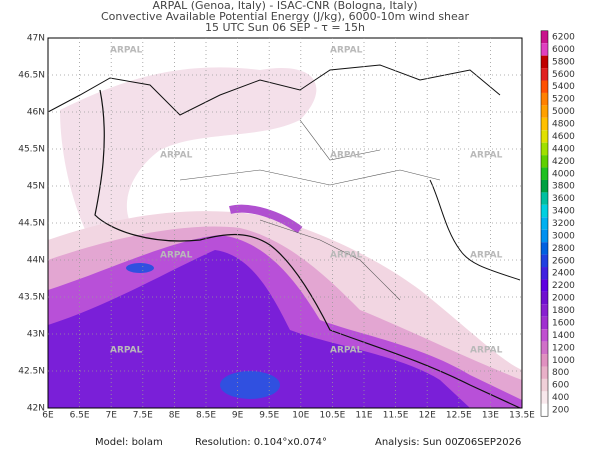  Describe the element at coordinates (459, 416) in the screenshot. I see `lon-label: 12.5E` at that location.